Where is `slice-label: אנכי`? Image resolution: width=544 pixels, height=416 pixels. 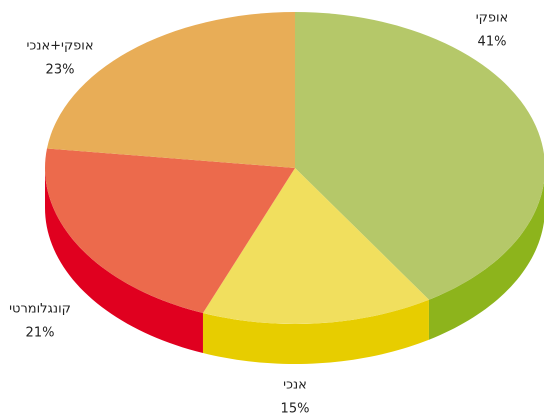
slice-label: אנכי is located at coordinates (295, 385).